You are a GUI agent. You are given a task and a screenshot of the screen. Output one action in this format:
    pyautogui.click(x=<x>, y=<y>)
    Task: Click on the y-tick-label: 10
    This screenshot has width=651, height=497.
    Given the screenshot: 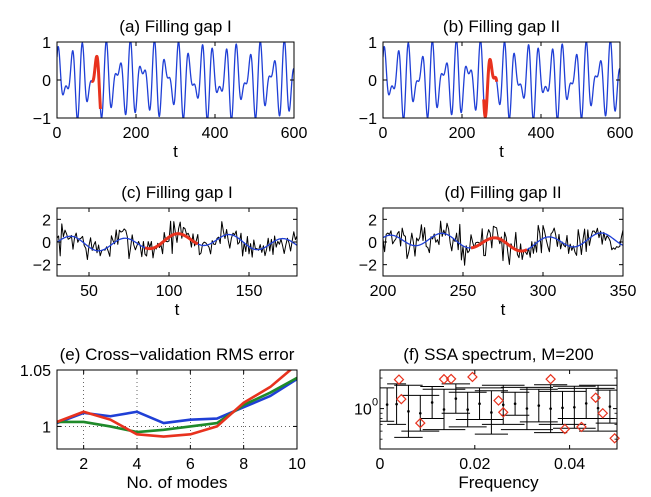 What is the action you would take?
    pyautogui.click(x=363, y=410)
    